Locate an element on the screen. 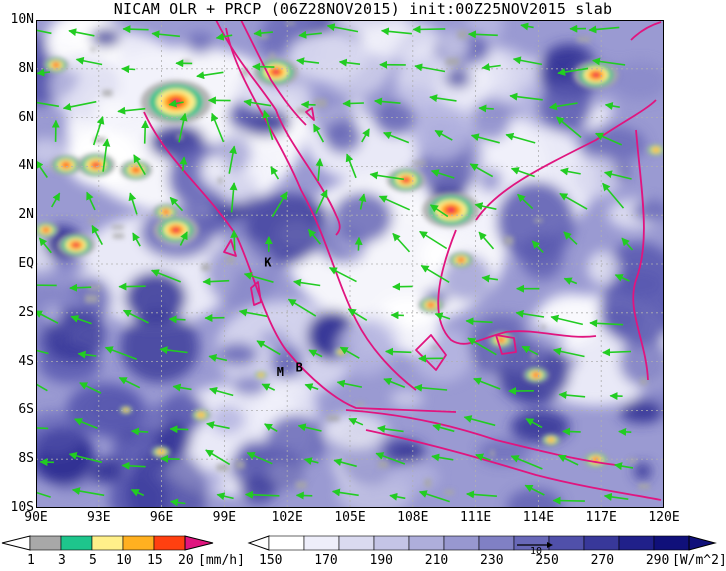 The width and height of the screenshot is (726, 571). prcp-tick-label: 15 is located at coordinates (155, 560).